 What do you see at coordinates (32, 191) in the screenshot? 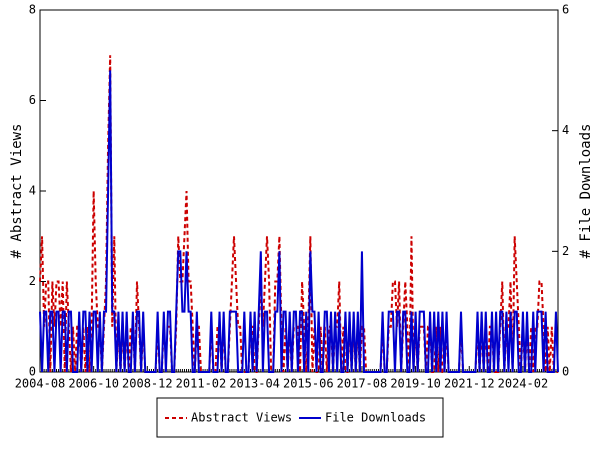
I see `y-tick-label: 4` at bounding box center [32, 191].